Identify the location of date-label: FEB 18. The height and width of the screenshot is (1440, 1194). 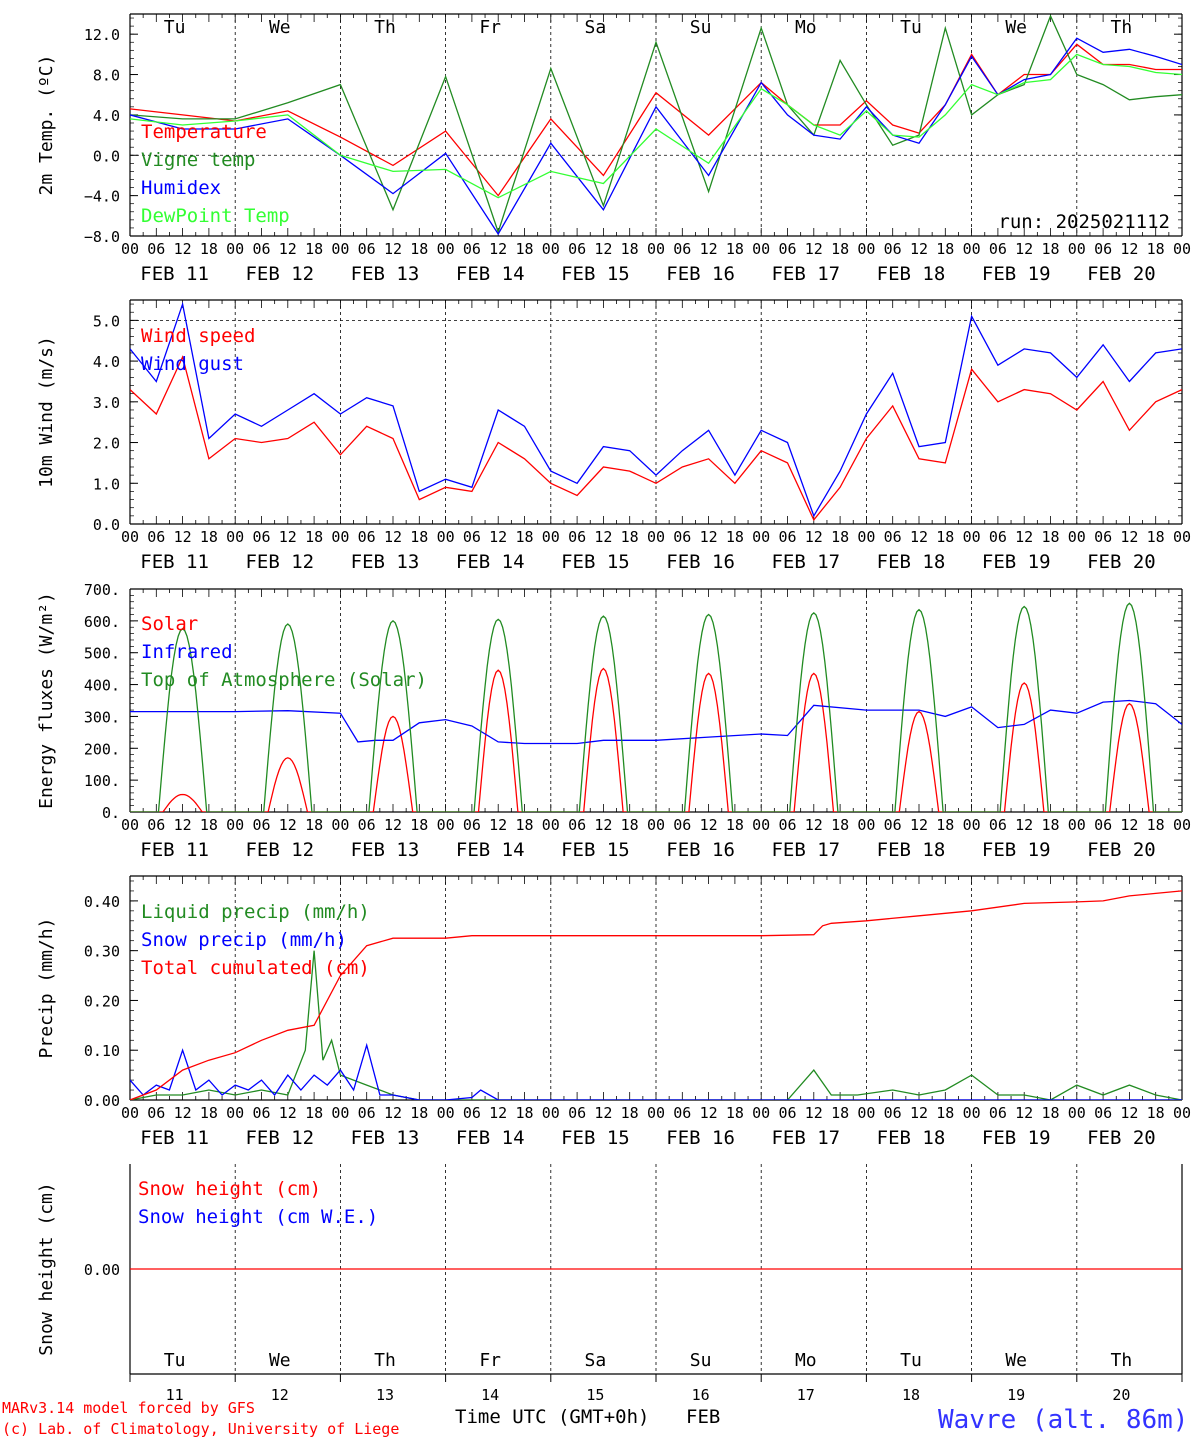
(911, 274).